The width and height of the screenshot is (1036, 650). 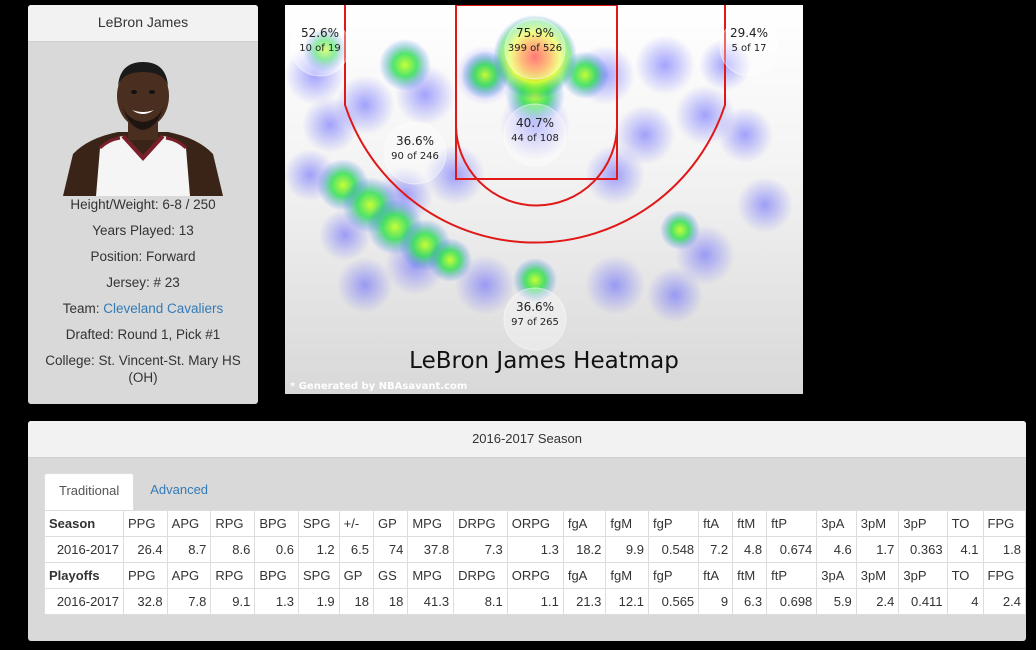 What do you see at coordinates (431, 549) in the screenshot?
I see `data-cell: 37.8` at bounding box center [431, 549].